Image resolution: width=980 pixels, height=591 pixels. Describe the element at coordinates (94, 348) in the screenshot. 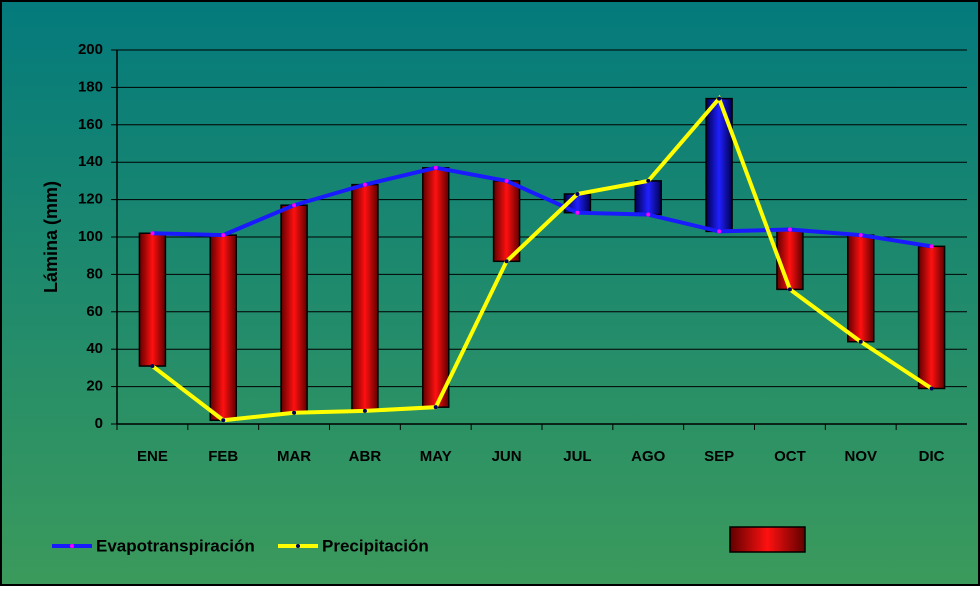

I see `y-tick-label: 40` at that location.